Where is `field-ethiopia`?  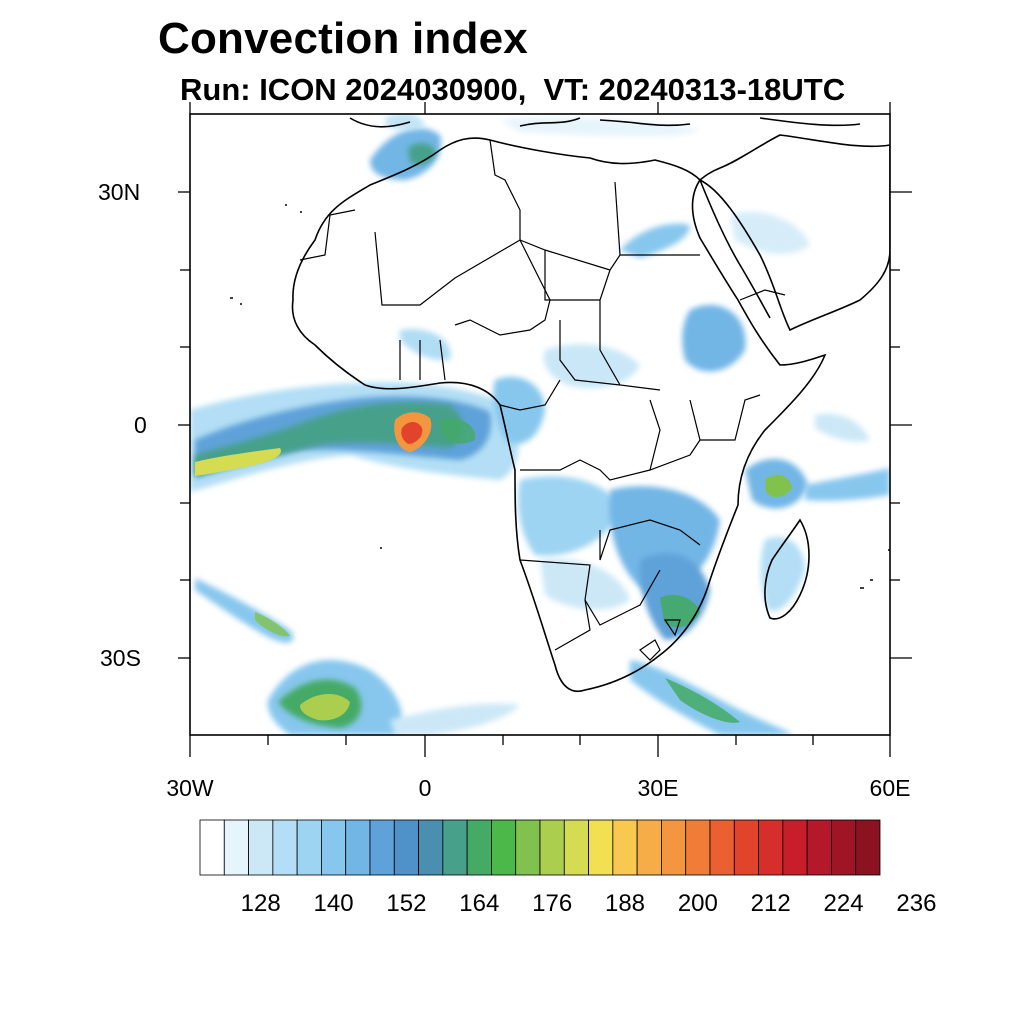 field-ethiopia is located at coordinates (714, 338).